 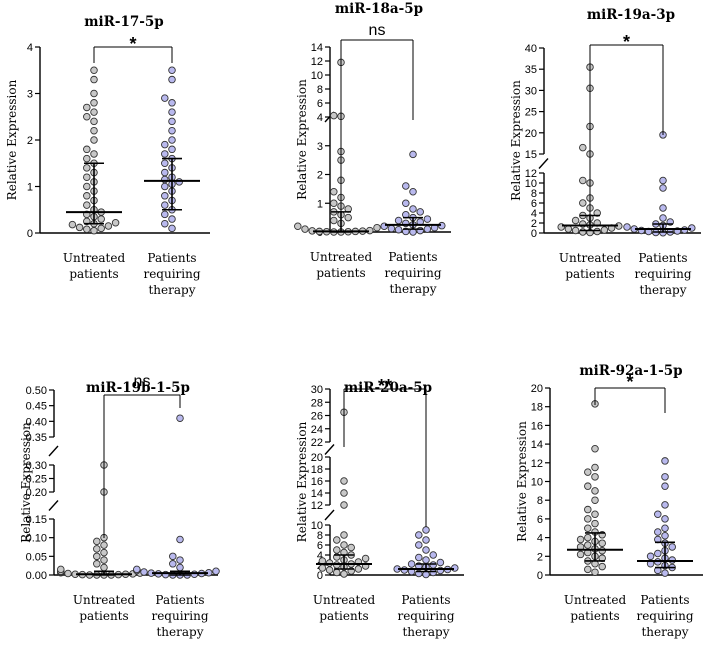 What do you see at coordinates (36, 466) in the screenshot?
I see `y-tick-label: 0.30` at bounding box center [36, 466].